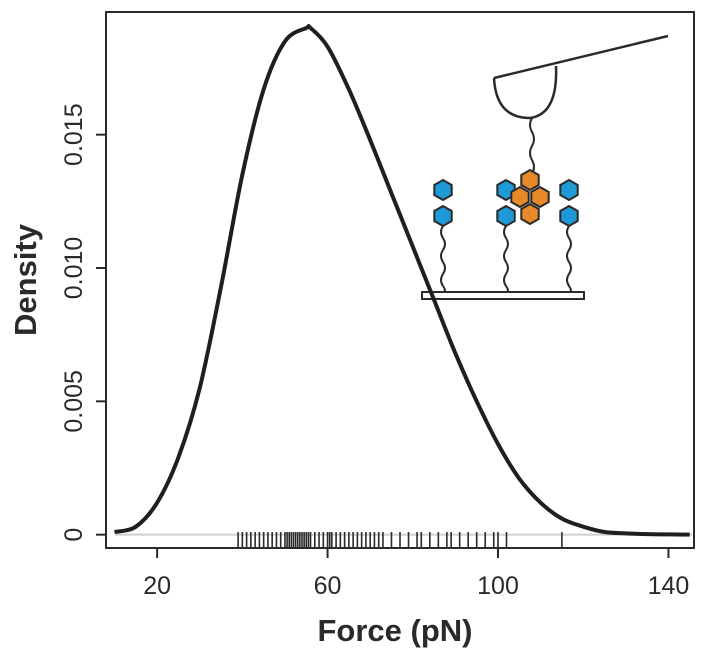 The image size is (704, 658). I want to click on inset-schematic, so click(545, 167).